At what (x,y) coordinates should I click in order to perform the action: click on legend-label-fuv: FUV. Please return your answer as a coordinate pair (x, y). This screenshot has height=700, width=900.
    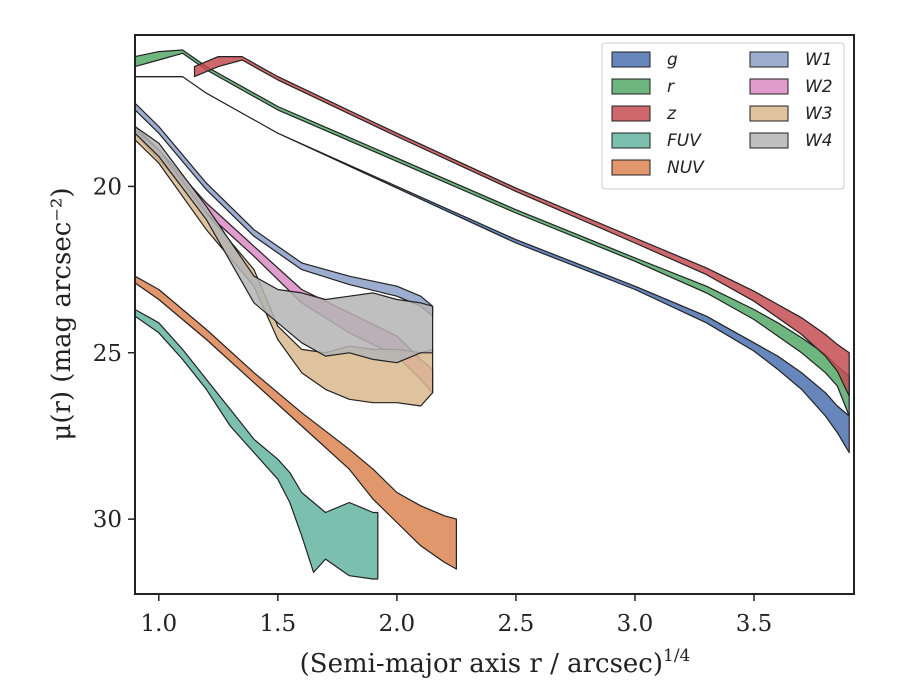
    Looking at the image, I should click on (684, 141).